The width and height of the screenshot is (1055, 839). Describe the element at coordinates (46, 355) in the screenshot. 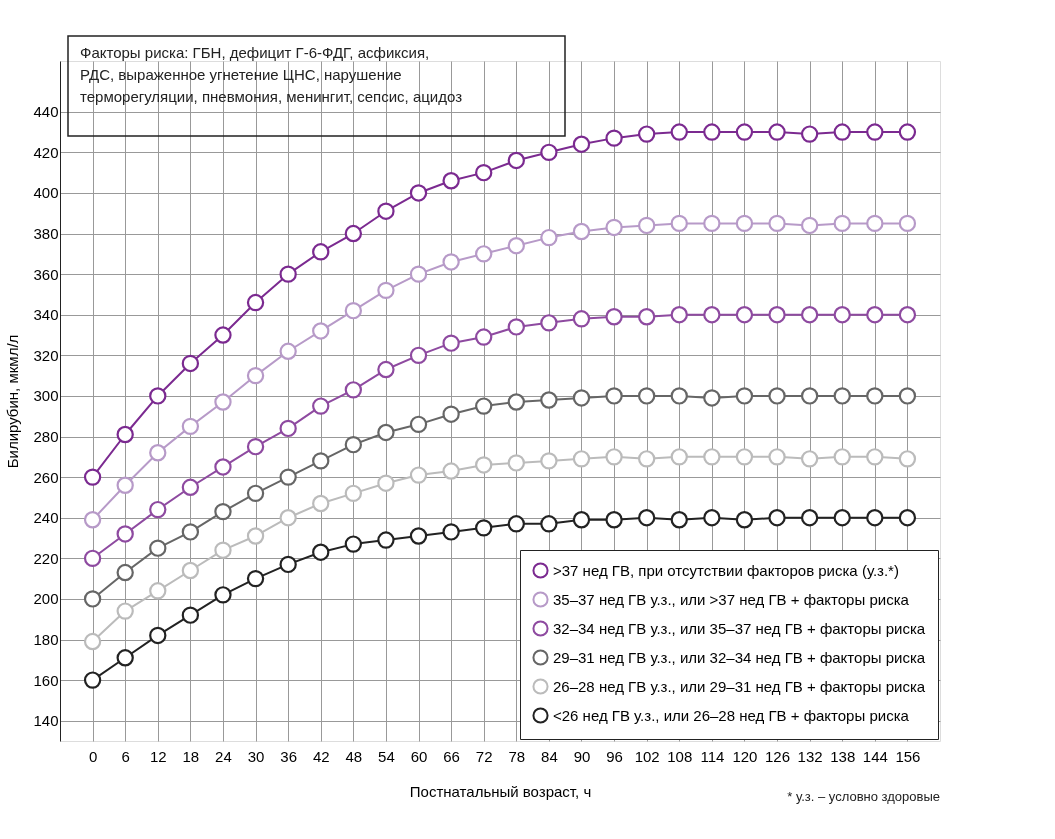

I see `y-tick-label: 320` at that location.